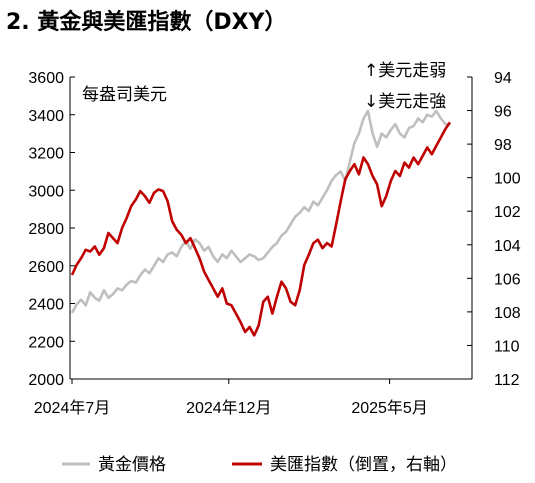 The width and height of the screenshot is (535, 483). What do you see at coordinates (507, 313) in the screenshot?
I see `right-tick-label: 108` at bounding box center [507, 313].